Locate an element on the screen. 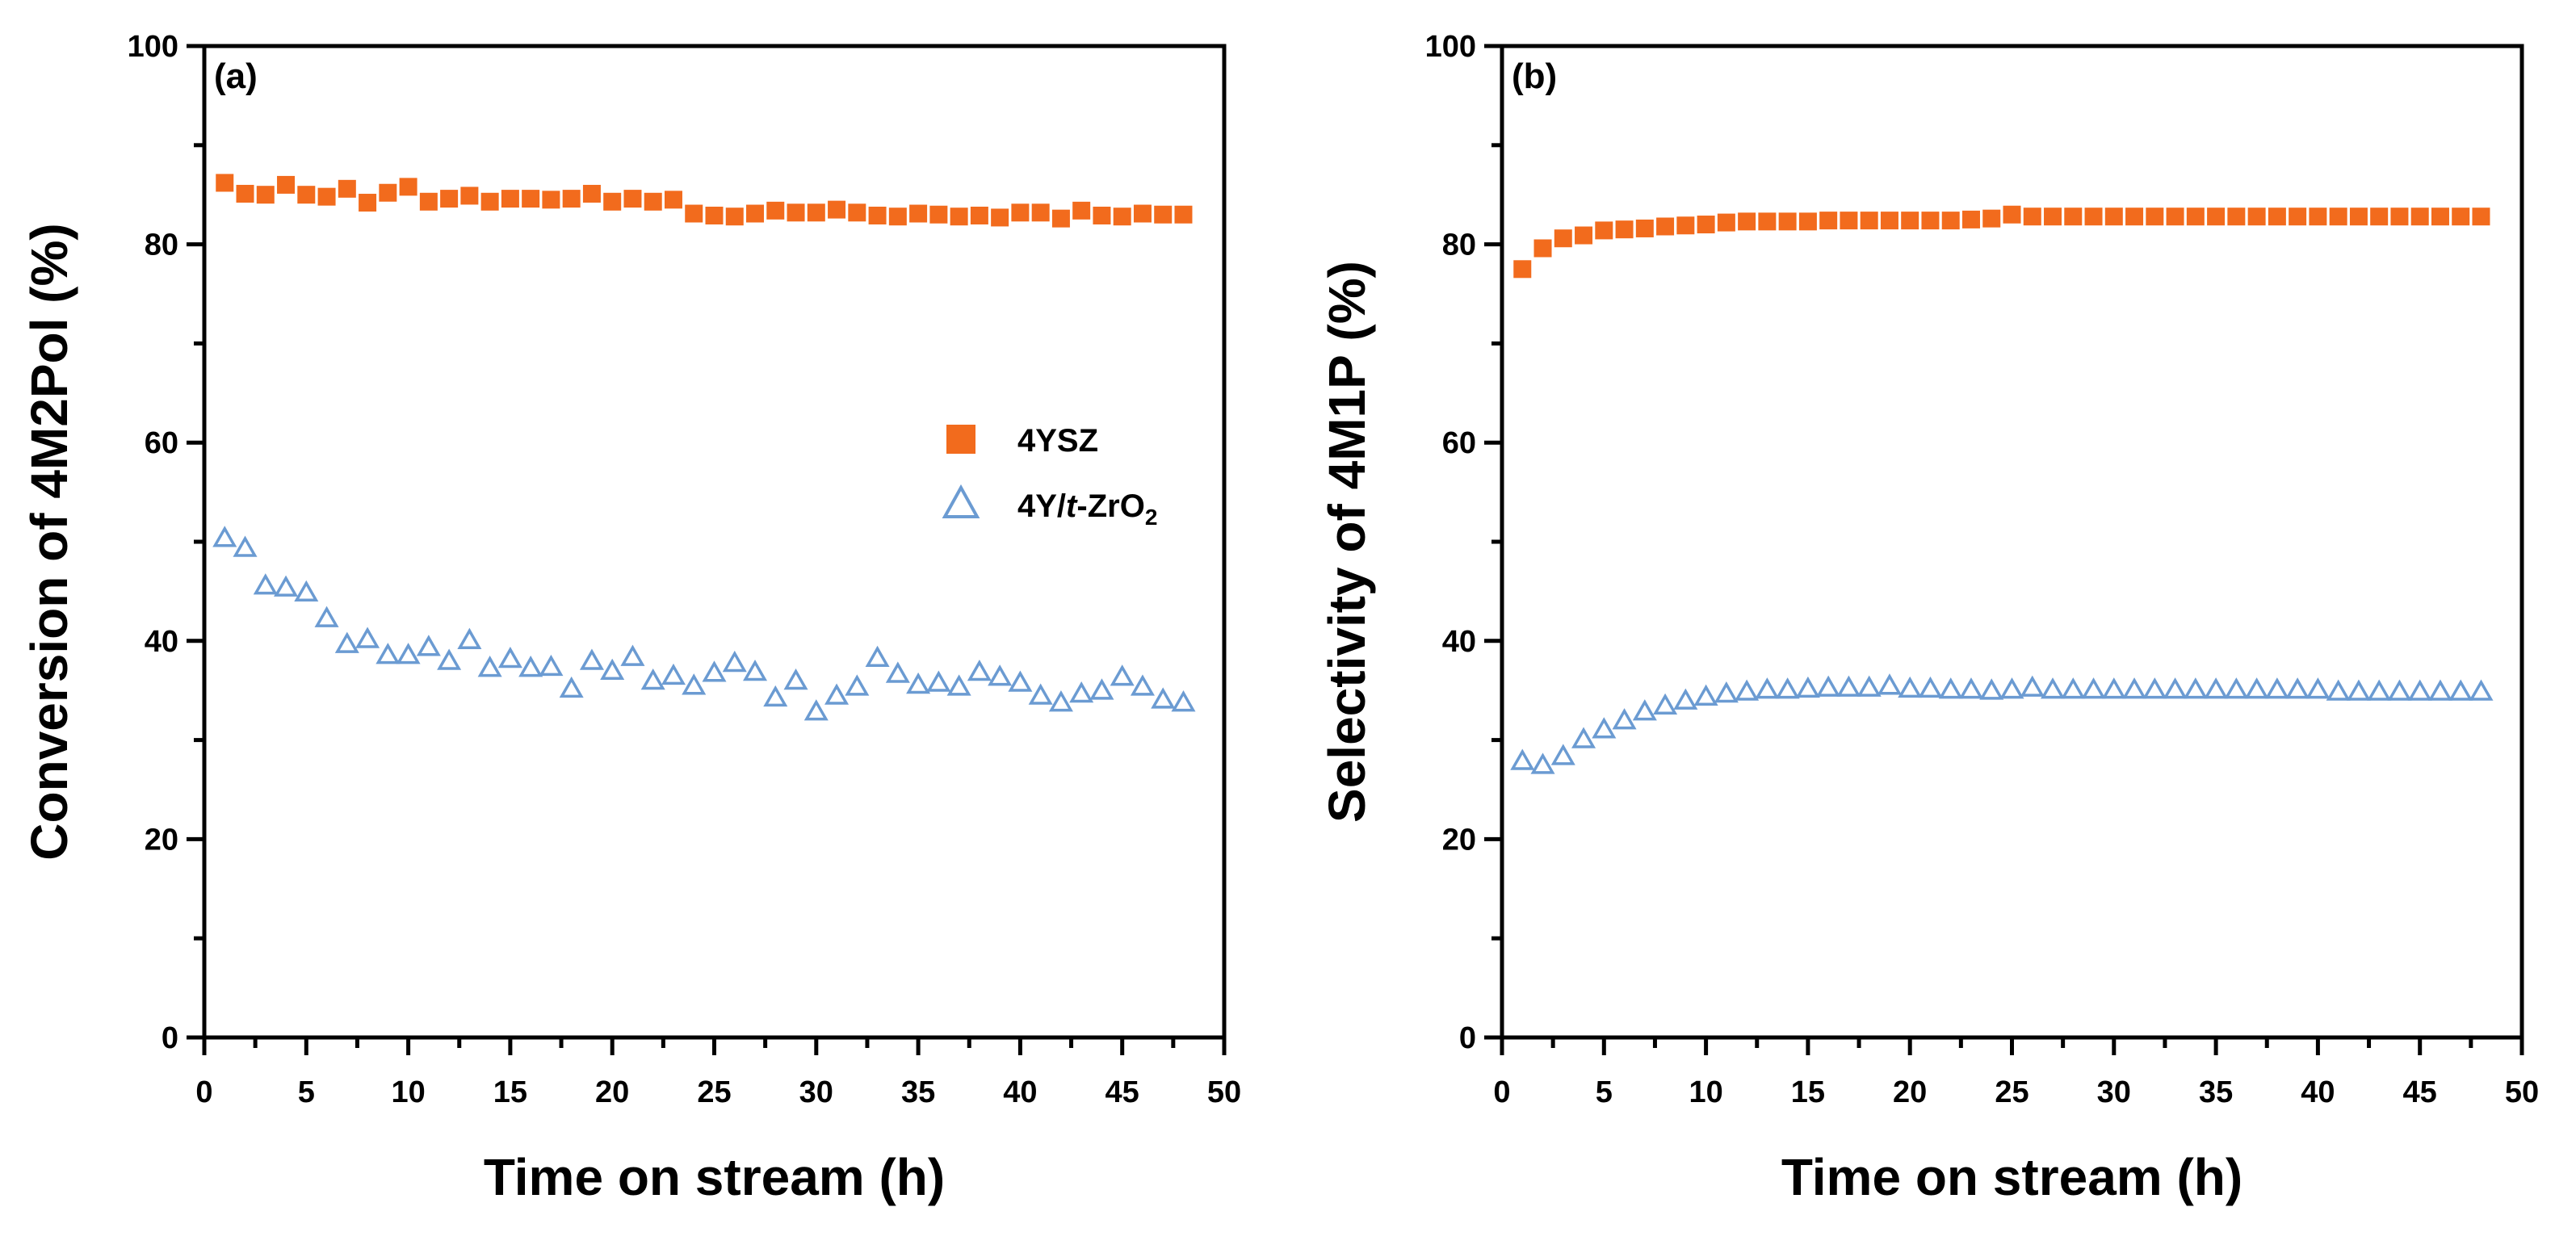 This screenshot has width=2576, height=1249. panel-label: (b) is located at coordinates (1534, 76).